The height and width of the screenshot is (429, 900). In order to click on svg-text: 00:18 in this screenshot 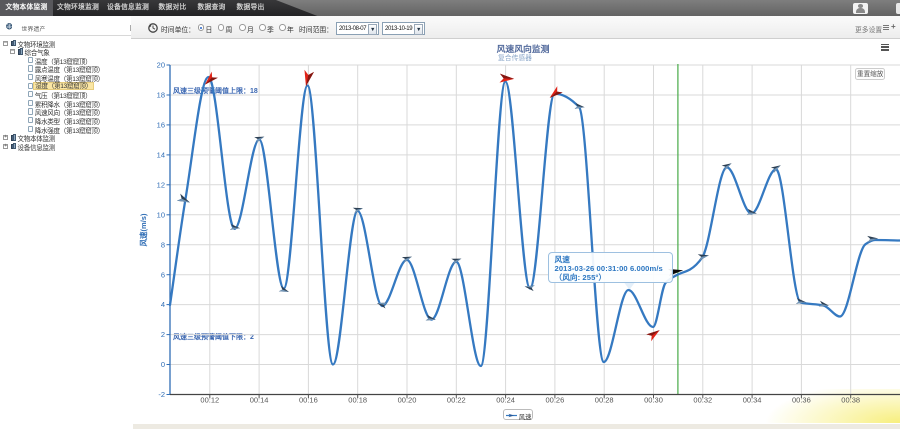, I will do `click(357, 400)`.